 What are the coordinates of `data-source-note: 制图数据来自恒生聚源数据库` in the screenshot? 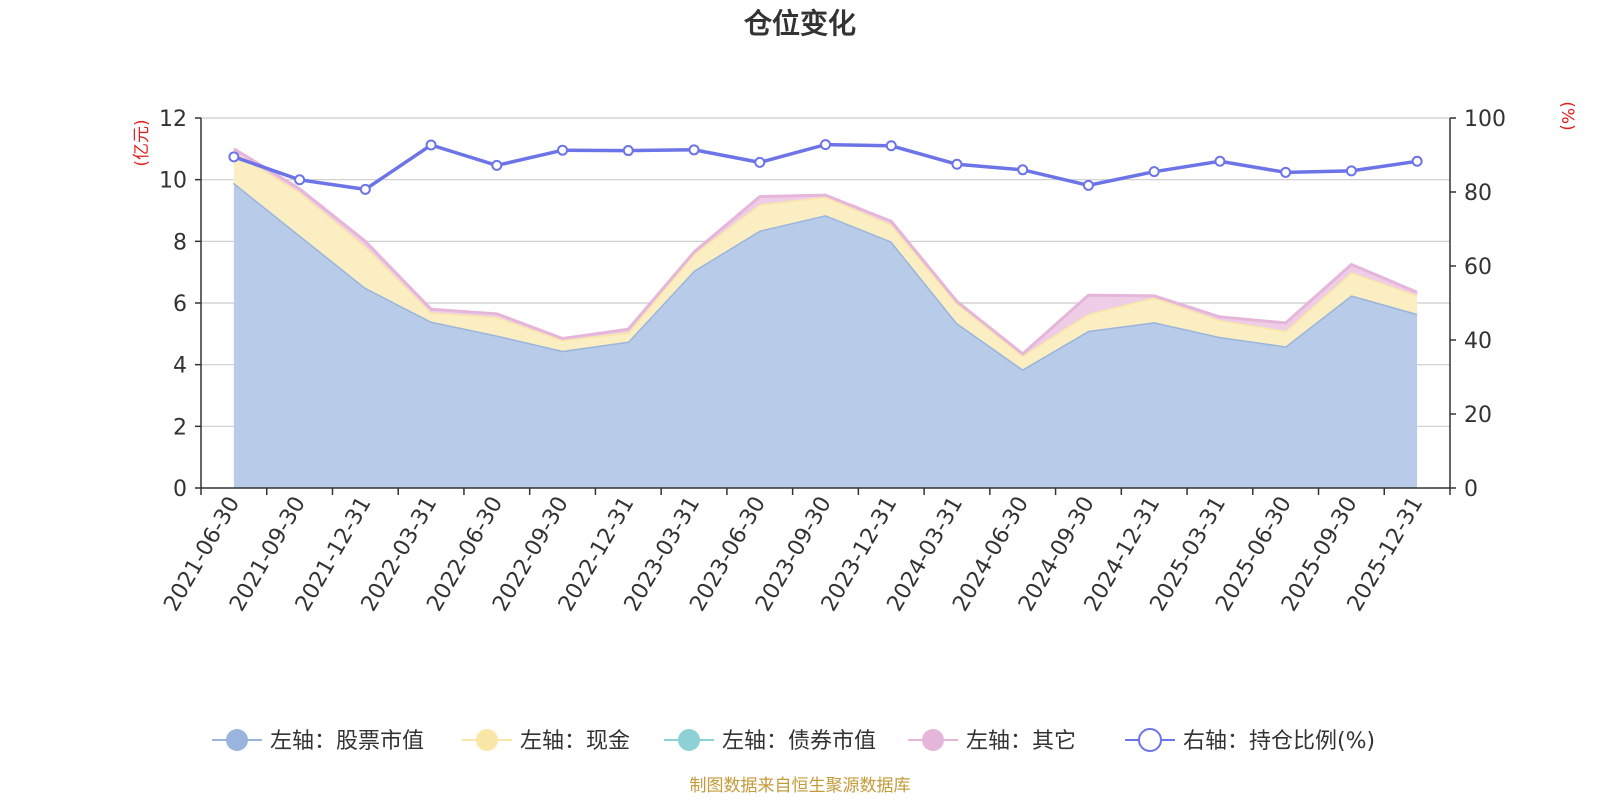 It's located at (800, 786).